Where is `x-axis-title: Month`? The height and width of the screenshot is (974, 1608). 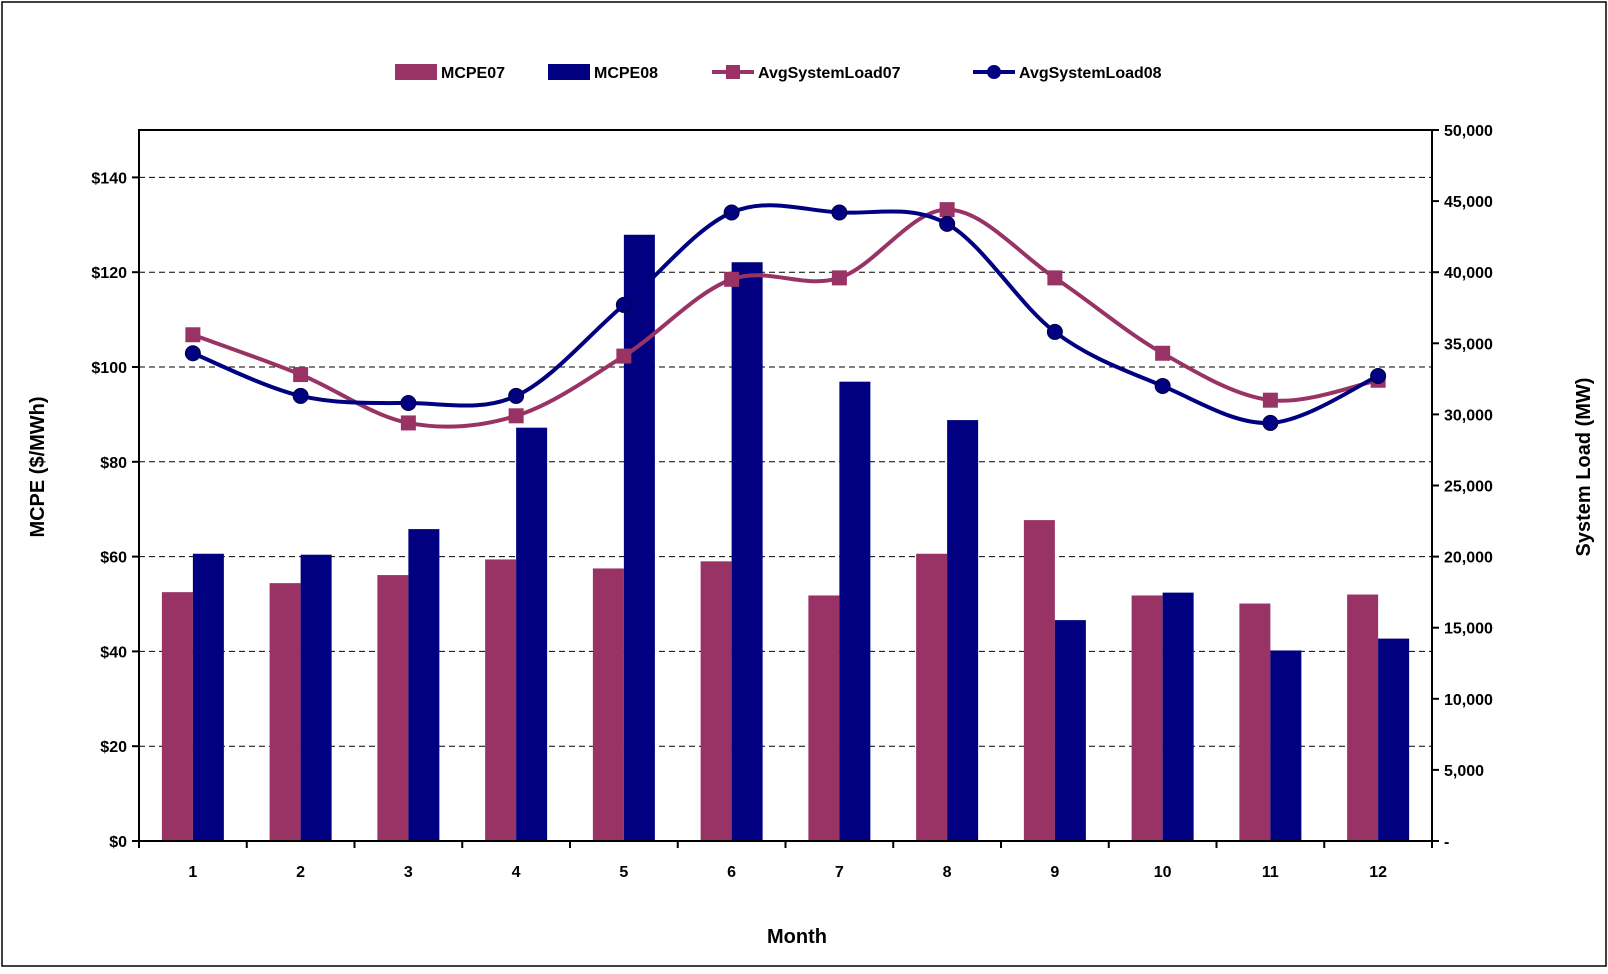 x-axis-title: Month is located at coordinates (797, 937).